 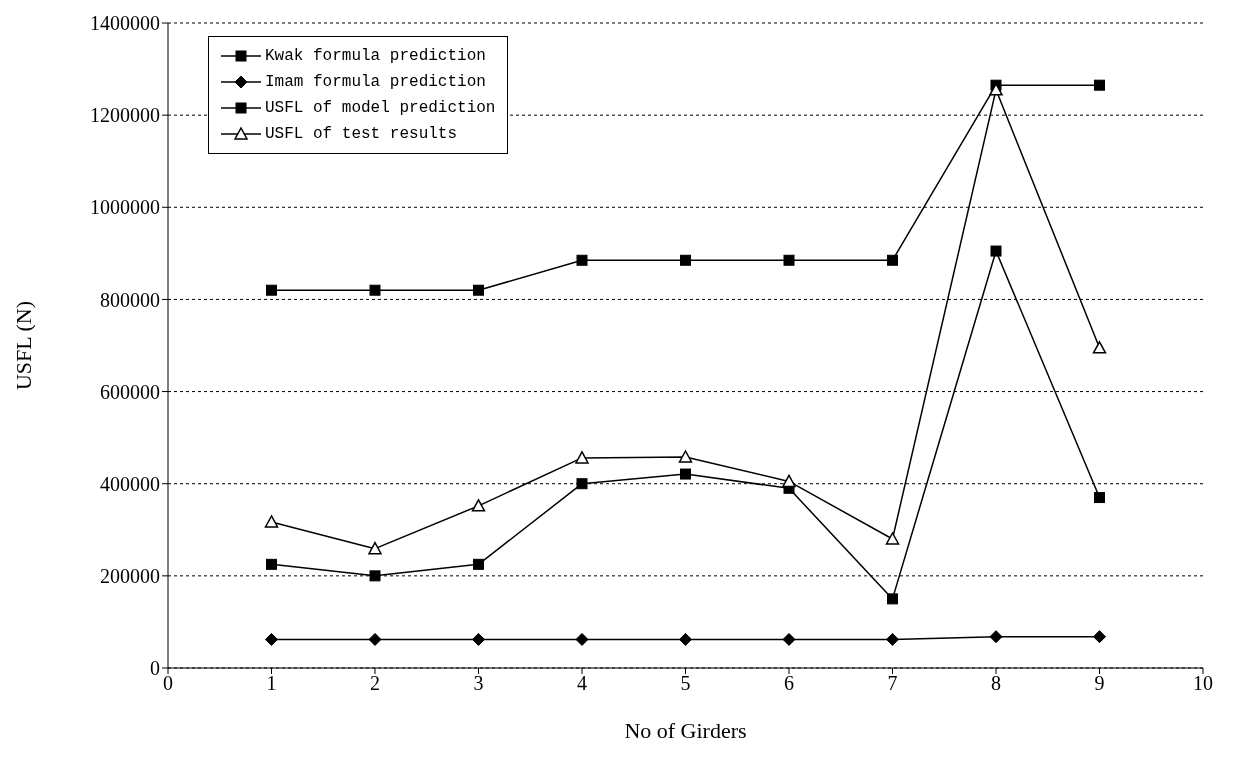 I want to click on y-tick-label: 1400000, so click(x=125, y=23).